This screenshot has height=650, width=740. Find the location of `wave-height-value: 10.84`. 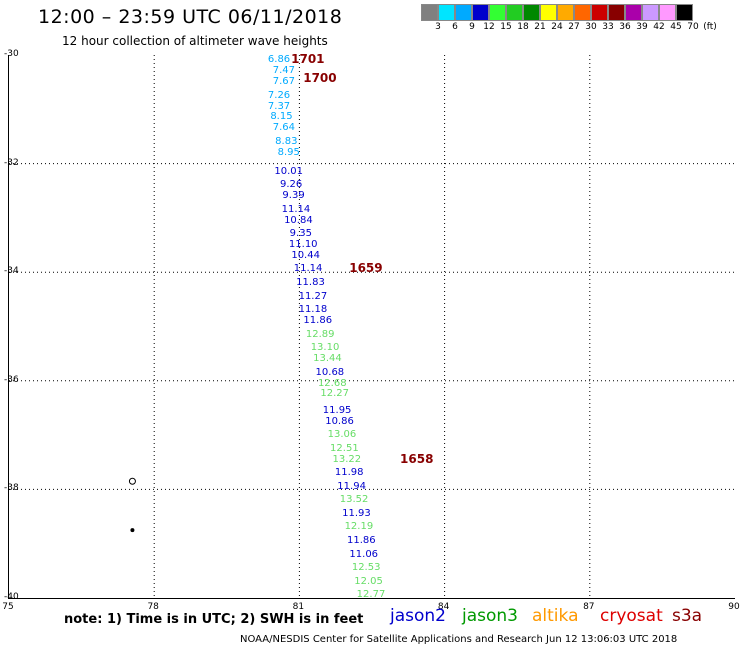

wave-height-value: 10.84 is located at coordinates (298, 220).